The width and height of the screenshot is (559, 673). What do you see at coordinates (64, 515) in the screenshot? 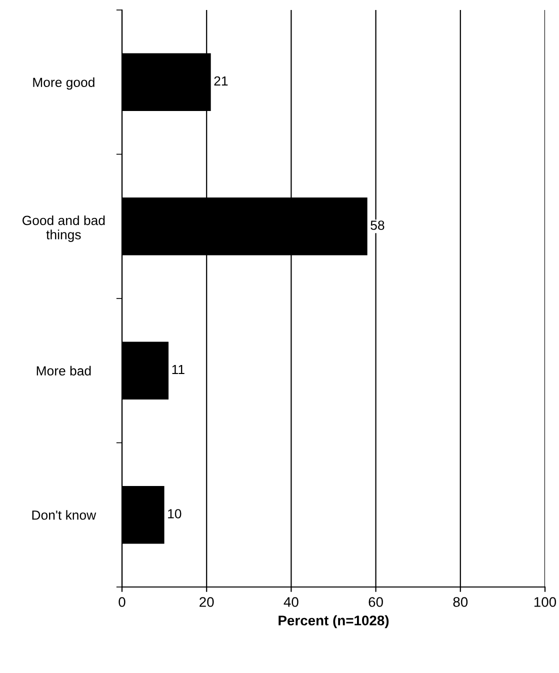
I see `y-tick-label: Don't know` at bounding box center [64, 515].